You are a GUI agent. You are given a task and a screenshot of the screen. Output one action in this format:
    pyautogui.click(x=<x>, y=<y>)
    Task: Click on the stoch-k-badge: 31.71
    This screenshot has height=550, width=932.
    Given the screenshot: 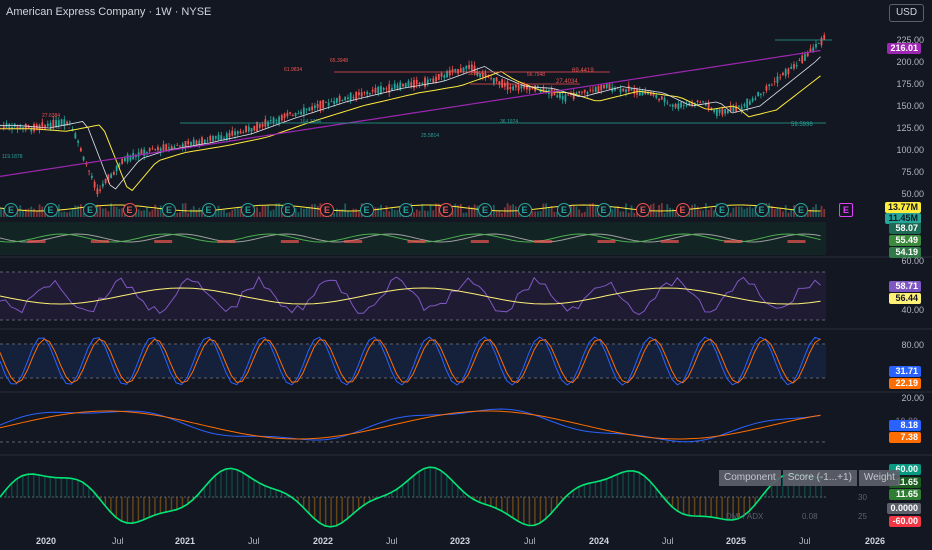 What is the action you would take?
    pyautogui.click(x=905, y=371)
    